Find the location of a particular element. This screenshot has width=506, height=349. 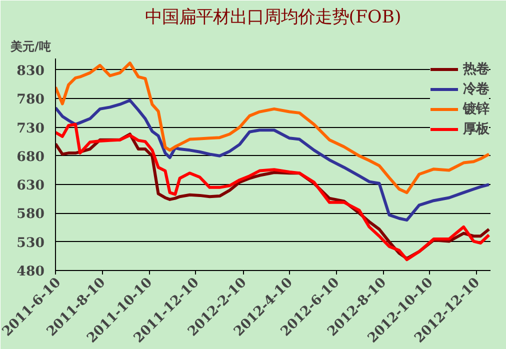

y-tick-label: 780 is located at coordinates (30, 100).